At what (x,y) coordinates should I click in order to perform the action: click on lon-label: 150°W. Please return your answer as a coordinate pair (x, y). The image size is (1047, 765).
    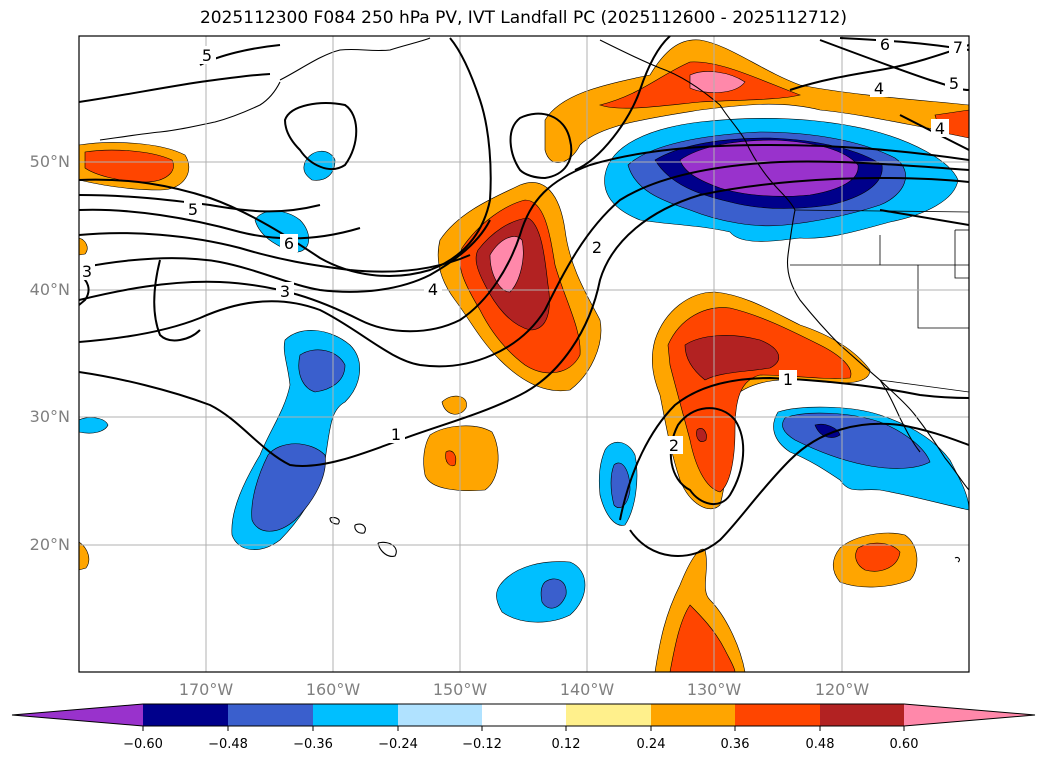
    Looking at the image, I should click on (460, 689).